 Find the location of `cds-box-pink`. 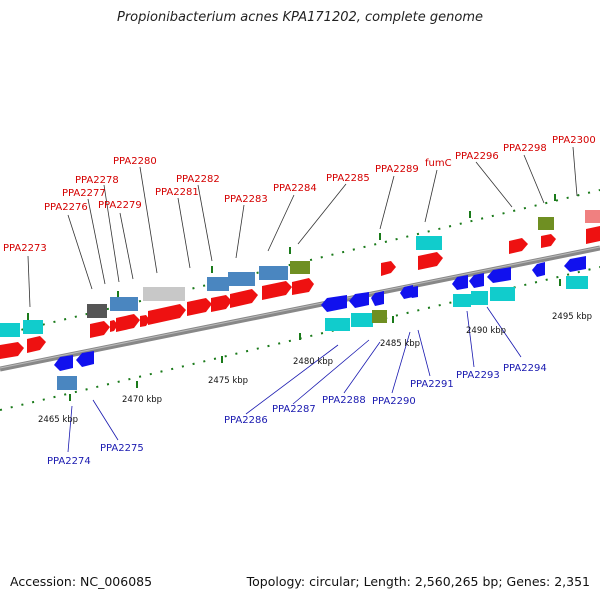

cds-box-pink is located at coordinates (592, 216).